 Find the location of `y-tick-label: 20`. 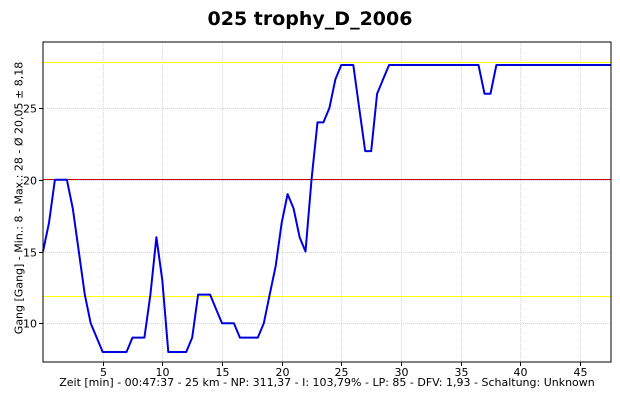

y-tick-label: 20 is located at coordinates (30, 181).